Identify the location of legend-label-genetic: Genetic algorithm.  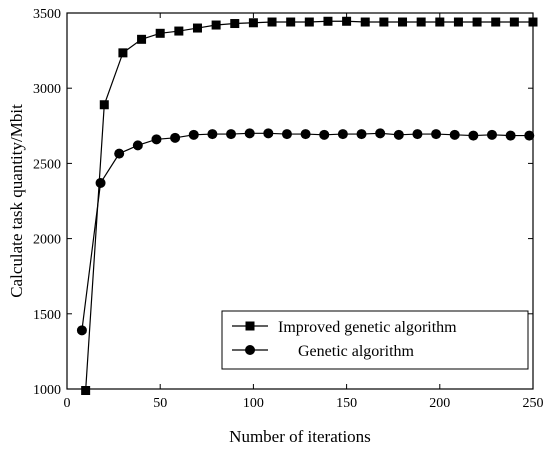
(356, 351).